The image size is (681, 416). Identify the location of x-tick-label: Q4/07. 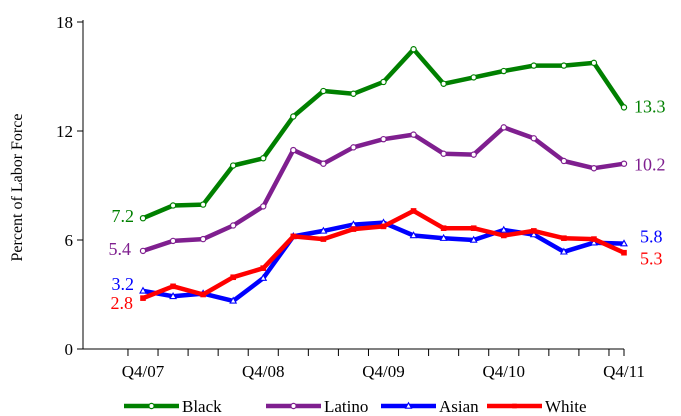
(143, 371).